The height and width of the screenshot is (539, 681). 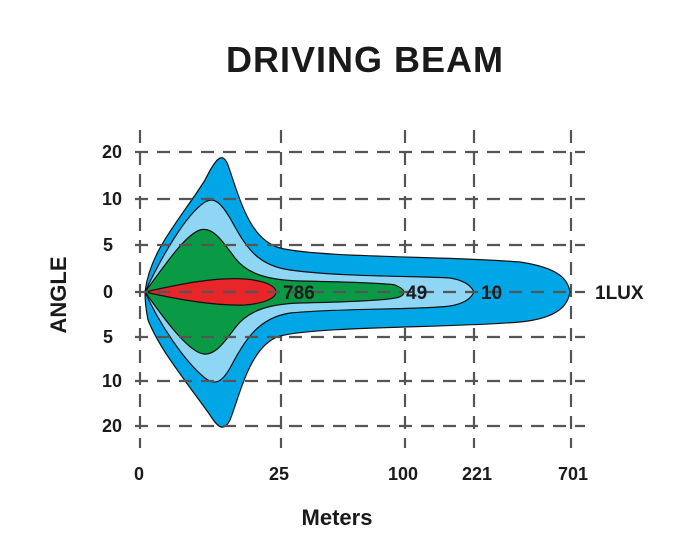 I want to click on y-ticks: 20 10 5 0 5 10 20, so click(x=112, y=289).